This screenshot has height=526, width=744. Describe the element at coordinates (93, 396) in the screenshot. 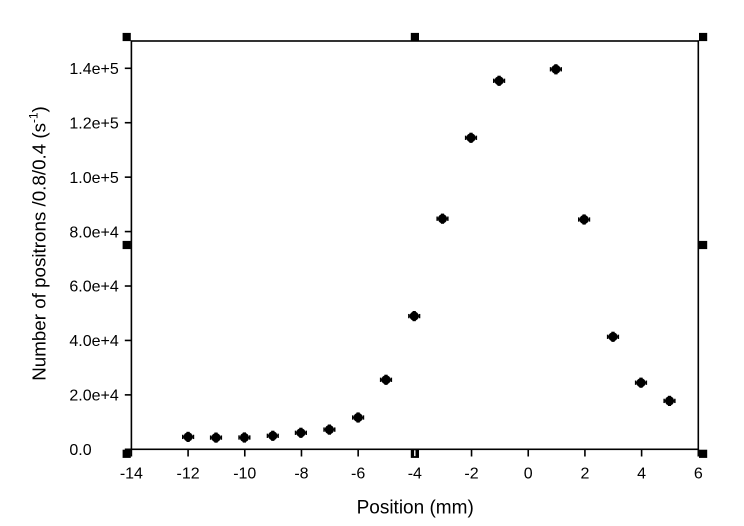

I see `svg-text: 2.0e+4` at that location.